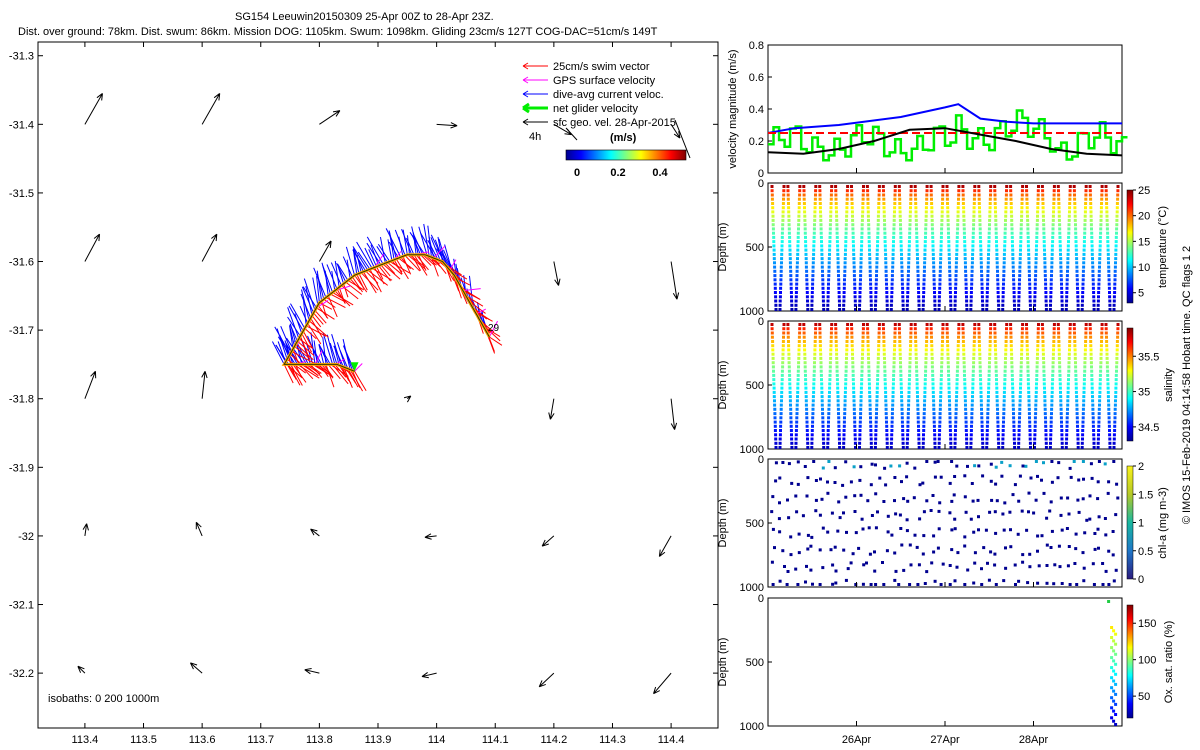  What do you see at coordinates (945, 523) in the screenshot?
I see `chla-axes-frame` at bounding box center [945, 523].